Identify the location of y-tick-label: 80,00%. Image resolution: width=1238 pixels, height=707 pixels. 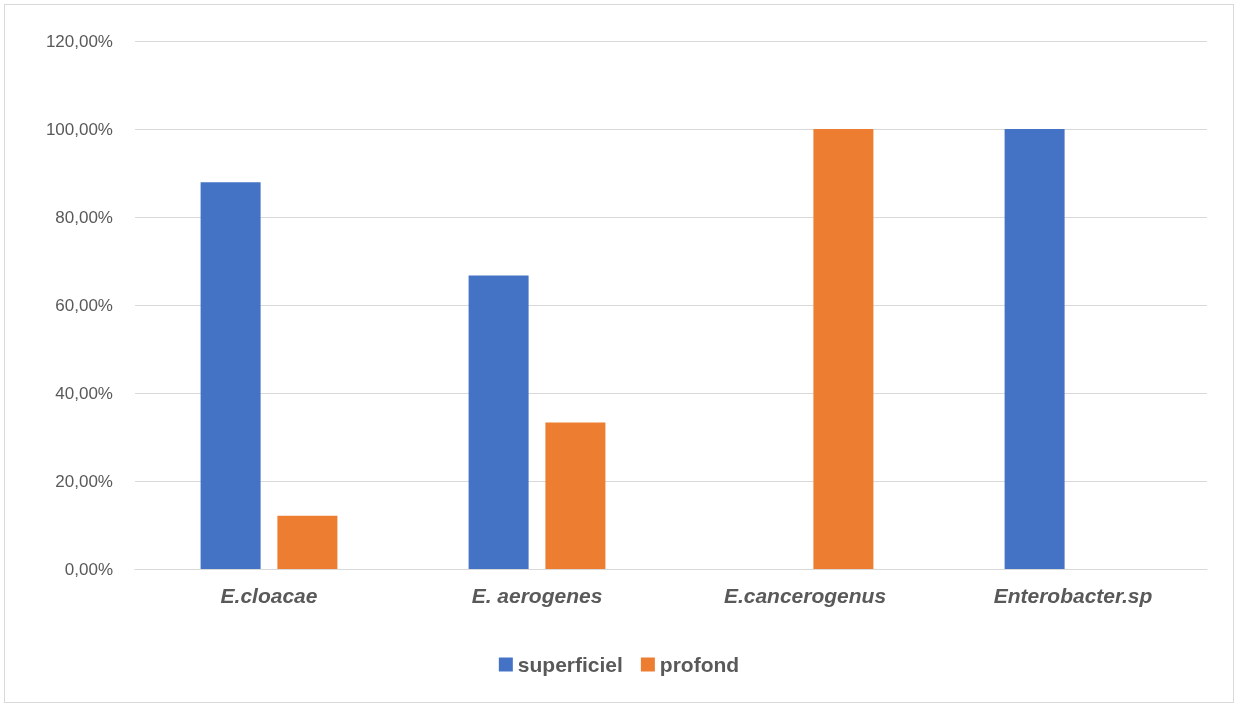
(84, 217).